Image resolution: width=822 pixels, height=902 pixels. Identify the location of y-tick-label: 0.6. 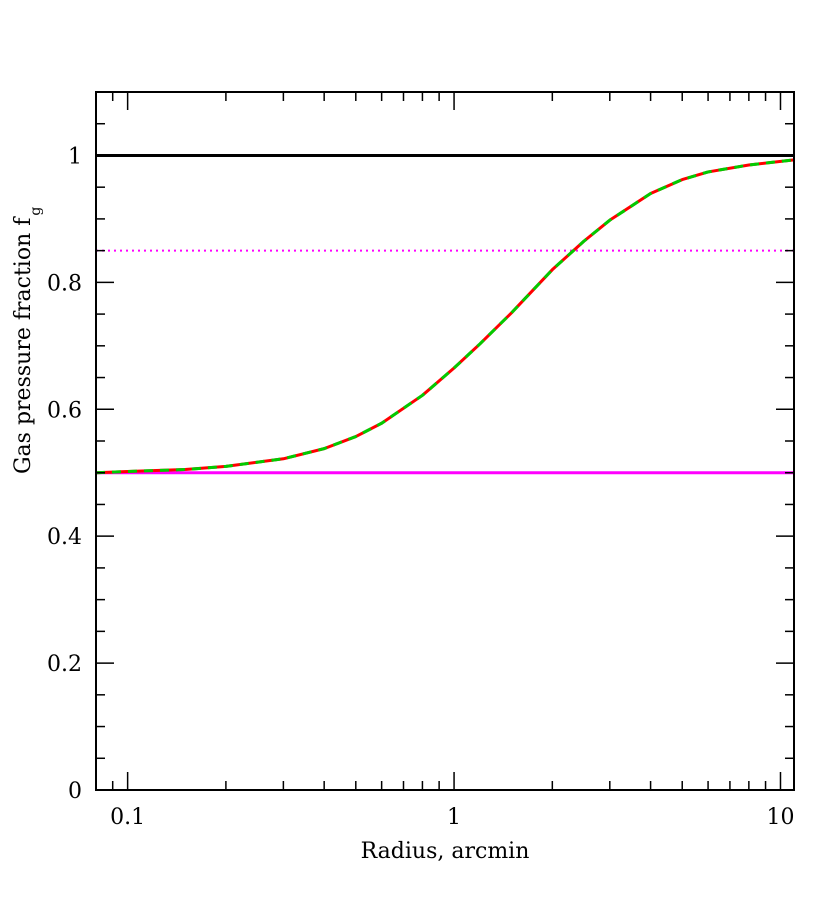
(64, 410).